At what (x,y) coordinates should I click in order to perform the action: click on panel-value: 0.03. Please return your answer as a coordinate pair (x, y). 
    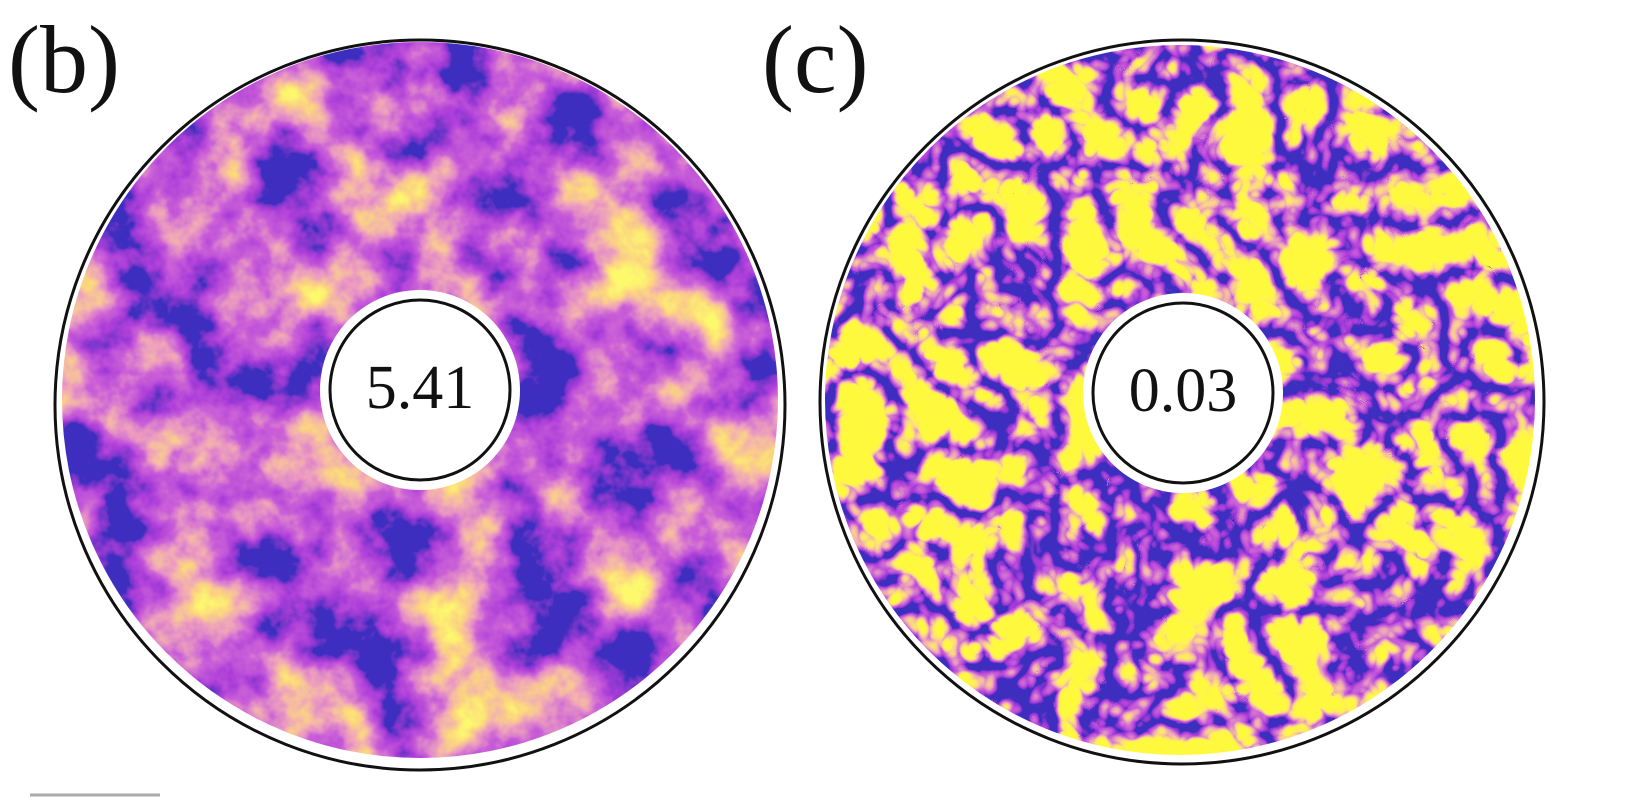
    Looking at the image, I should click on (1183, 391).